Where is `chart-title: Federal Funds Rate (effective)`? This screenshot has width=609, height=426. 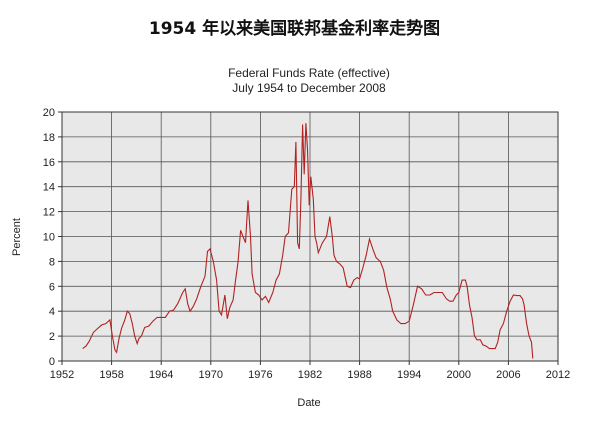
chart-title: Federal Funds Rate (effective) is located at coordinates (309, 73).